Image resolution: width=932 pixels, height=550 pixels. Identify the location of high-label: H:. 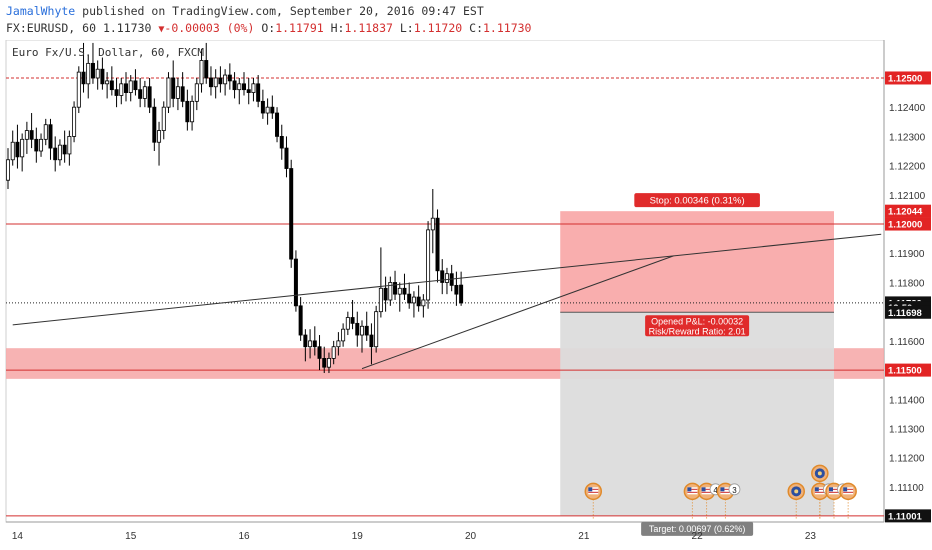
(337, 28).